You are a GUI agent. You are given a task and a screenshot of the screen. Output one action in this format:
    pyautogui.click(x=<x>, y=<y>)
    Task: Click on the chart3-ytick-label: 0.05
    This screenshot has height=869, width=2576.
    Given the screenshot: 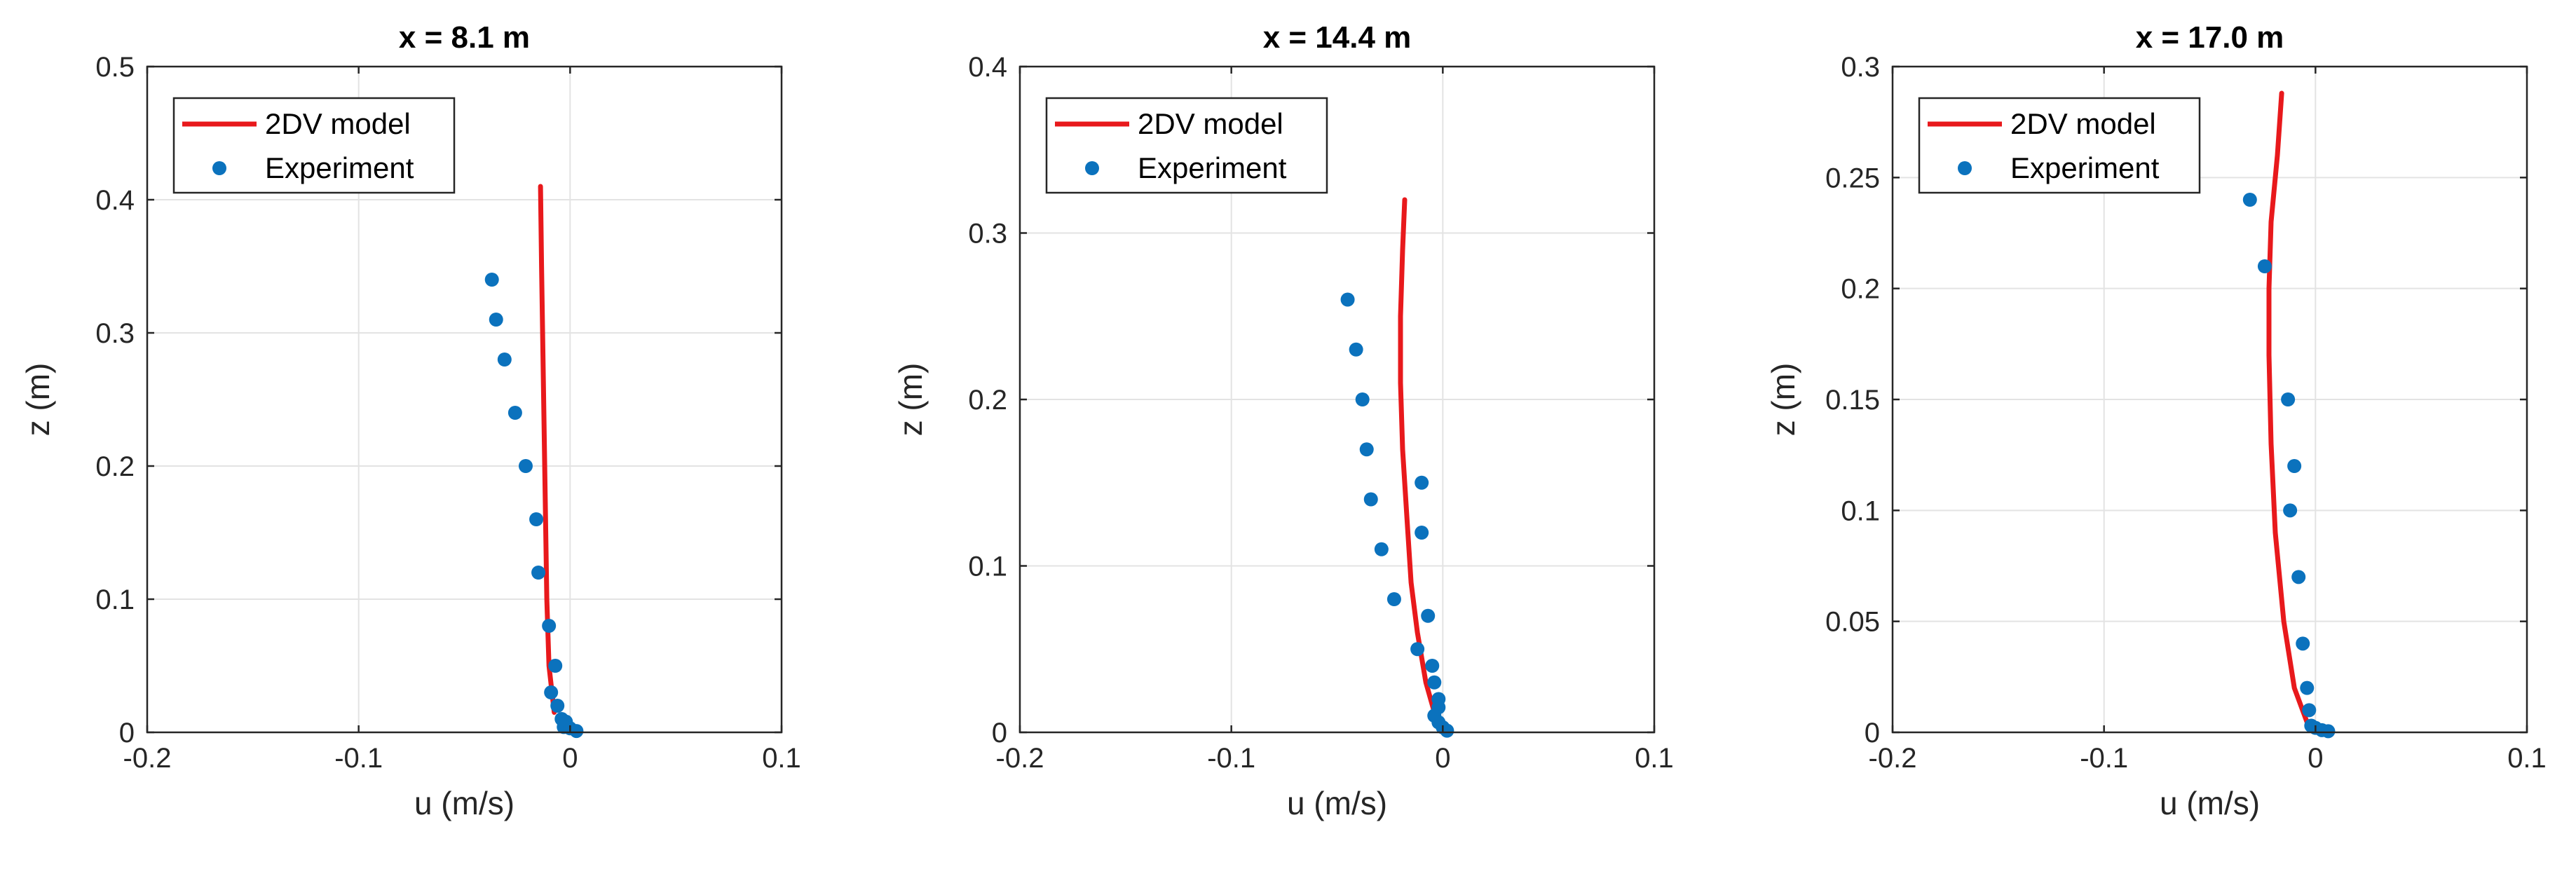 What is the action you would take?
    pyautogui.click(x=1852, y=622)
    